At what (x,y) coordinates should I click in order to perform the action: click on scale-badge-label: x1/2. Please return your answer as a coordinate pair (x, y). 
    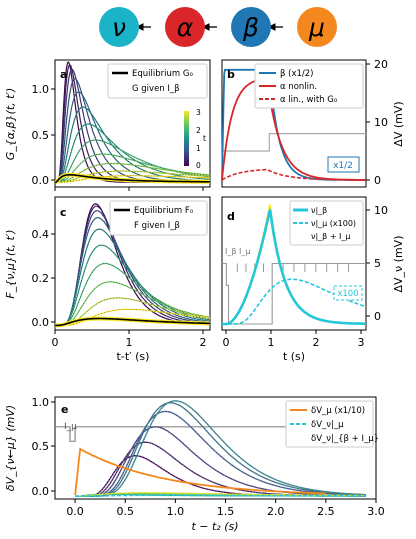
    Looking at the image, I should click on (343, 166).